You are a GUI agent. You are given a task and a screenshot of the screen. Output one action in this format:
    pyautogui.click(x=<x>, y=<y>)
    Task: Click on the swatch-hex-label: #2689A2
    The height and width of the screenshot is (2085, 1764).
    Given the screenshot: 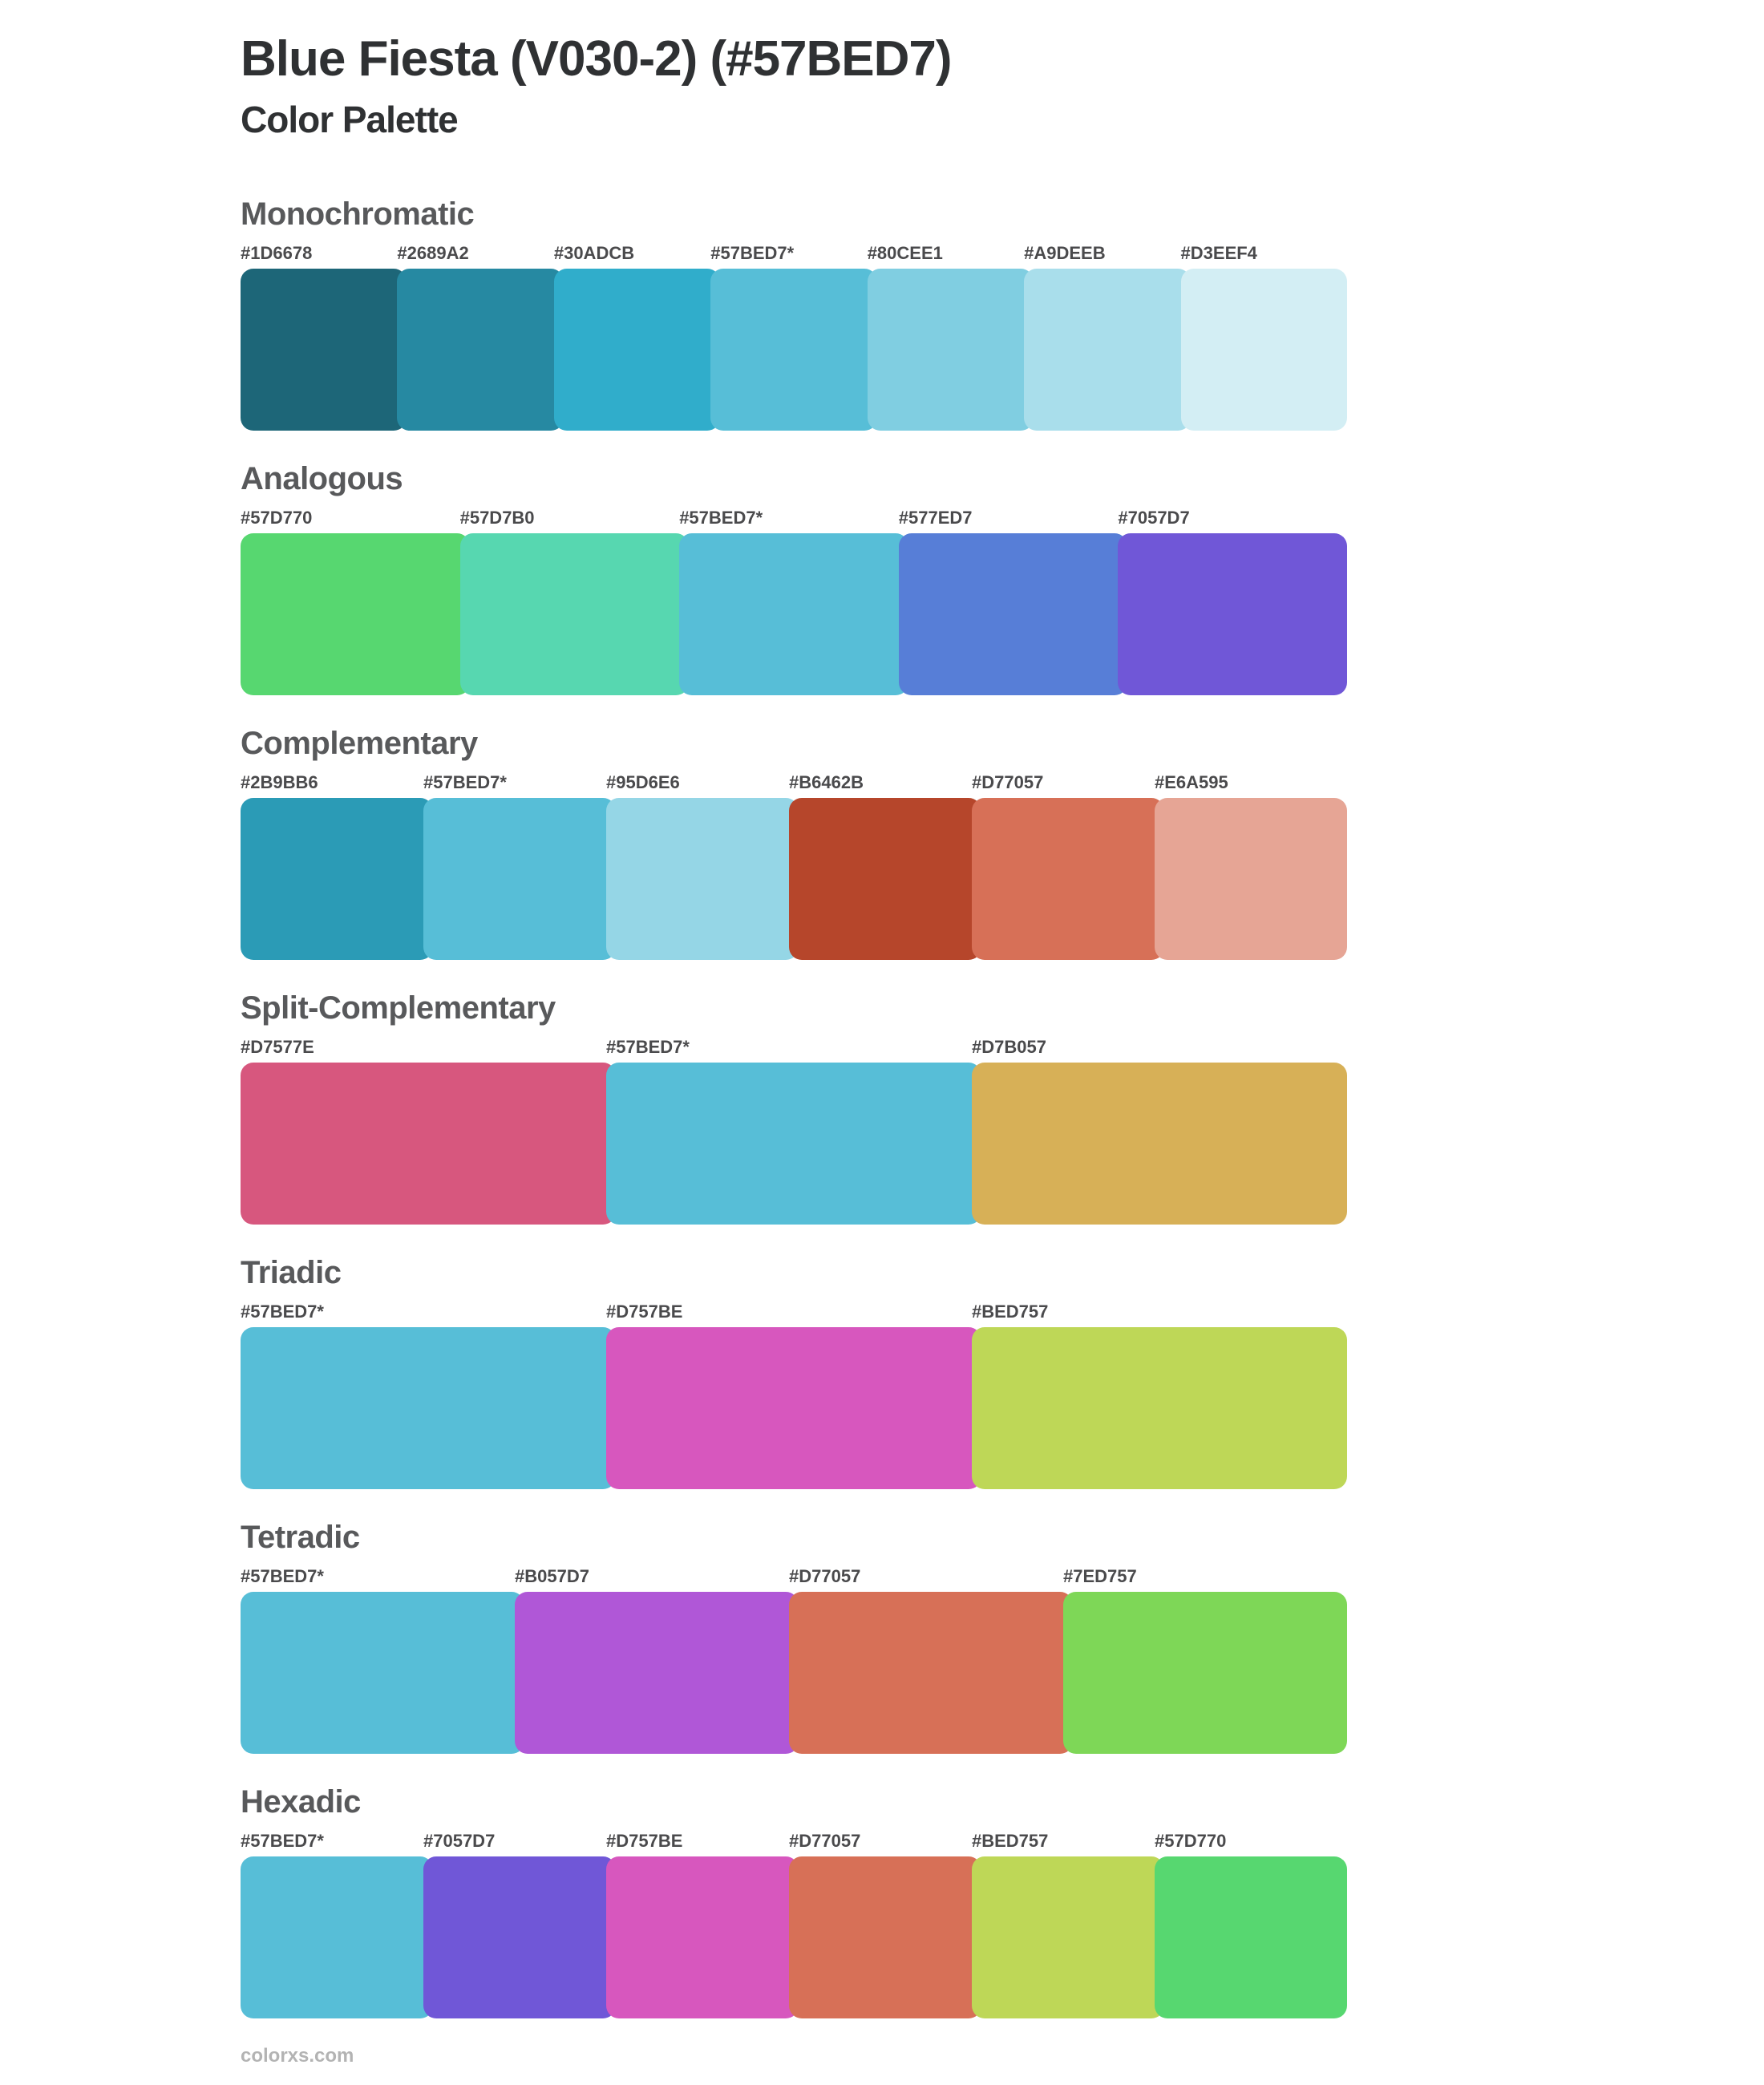 What is the action you would take?
    pyautogui.click(x=433, y=253)
    